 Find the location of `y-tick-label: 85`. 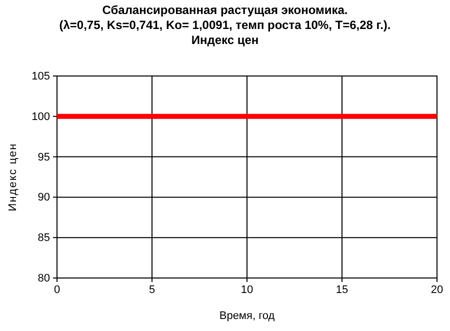

y-tick-label: 85 is located at coordinates (44, 238).